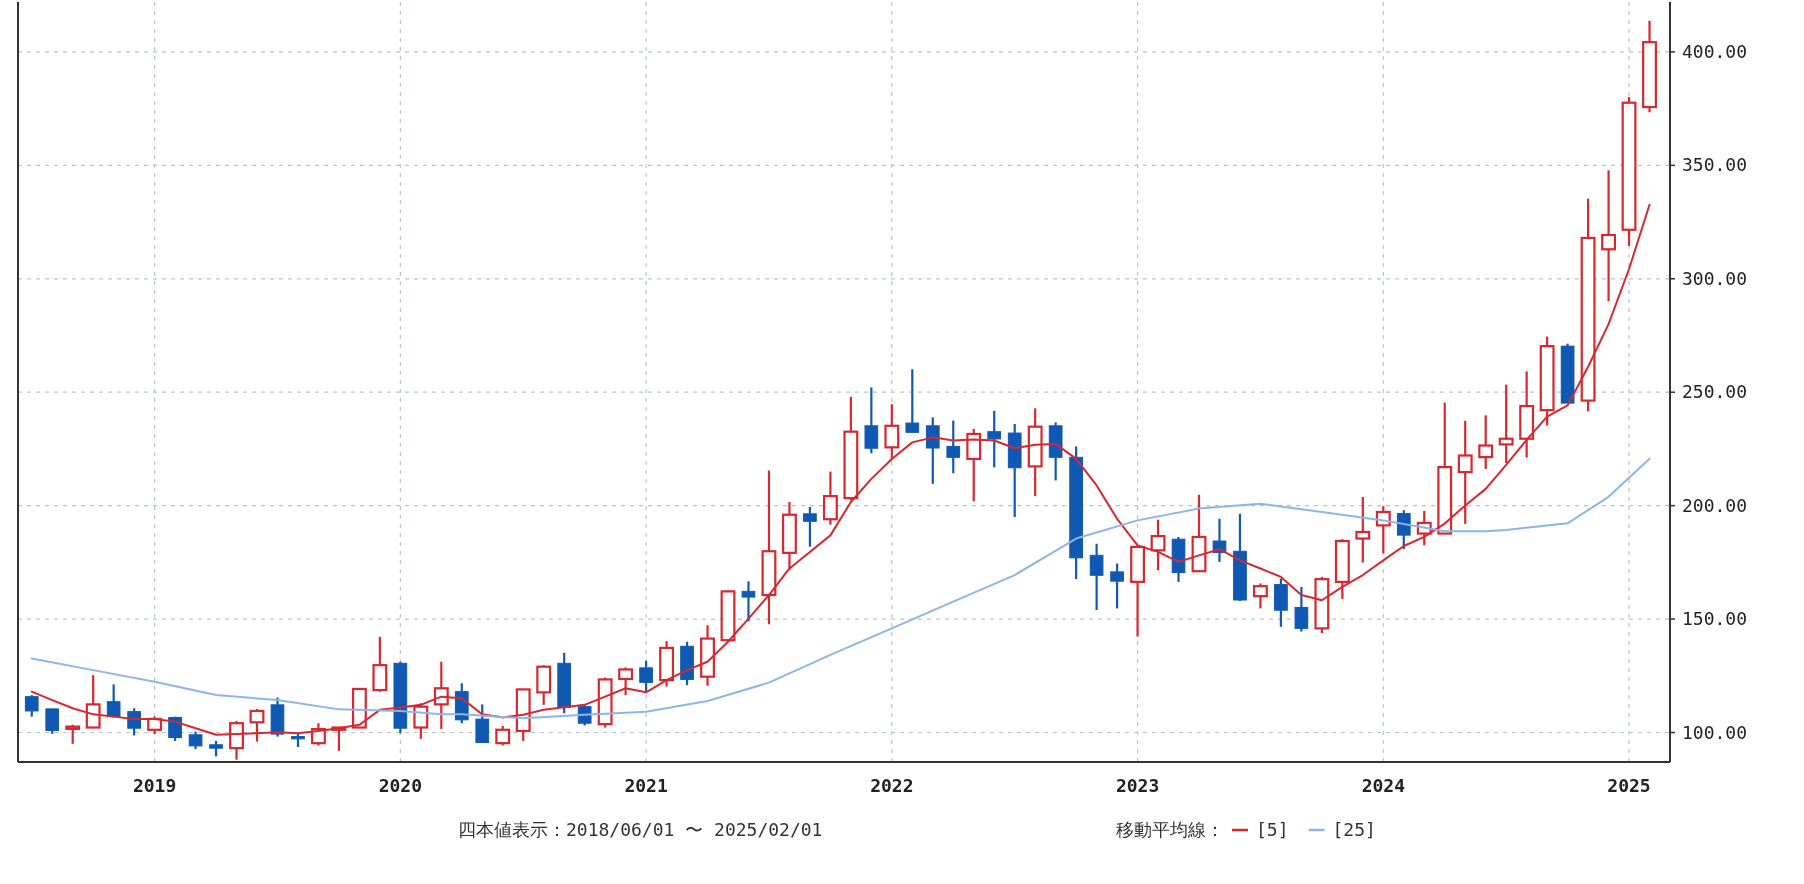 The width and height of the screenshot is (1804, 884). Describe the element at coordinates (1137, 785) in the screenshot. I see `x-tick-label: 2023` at that location.